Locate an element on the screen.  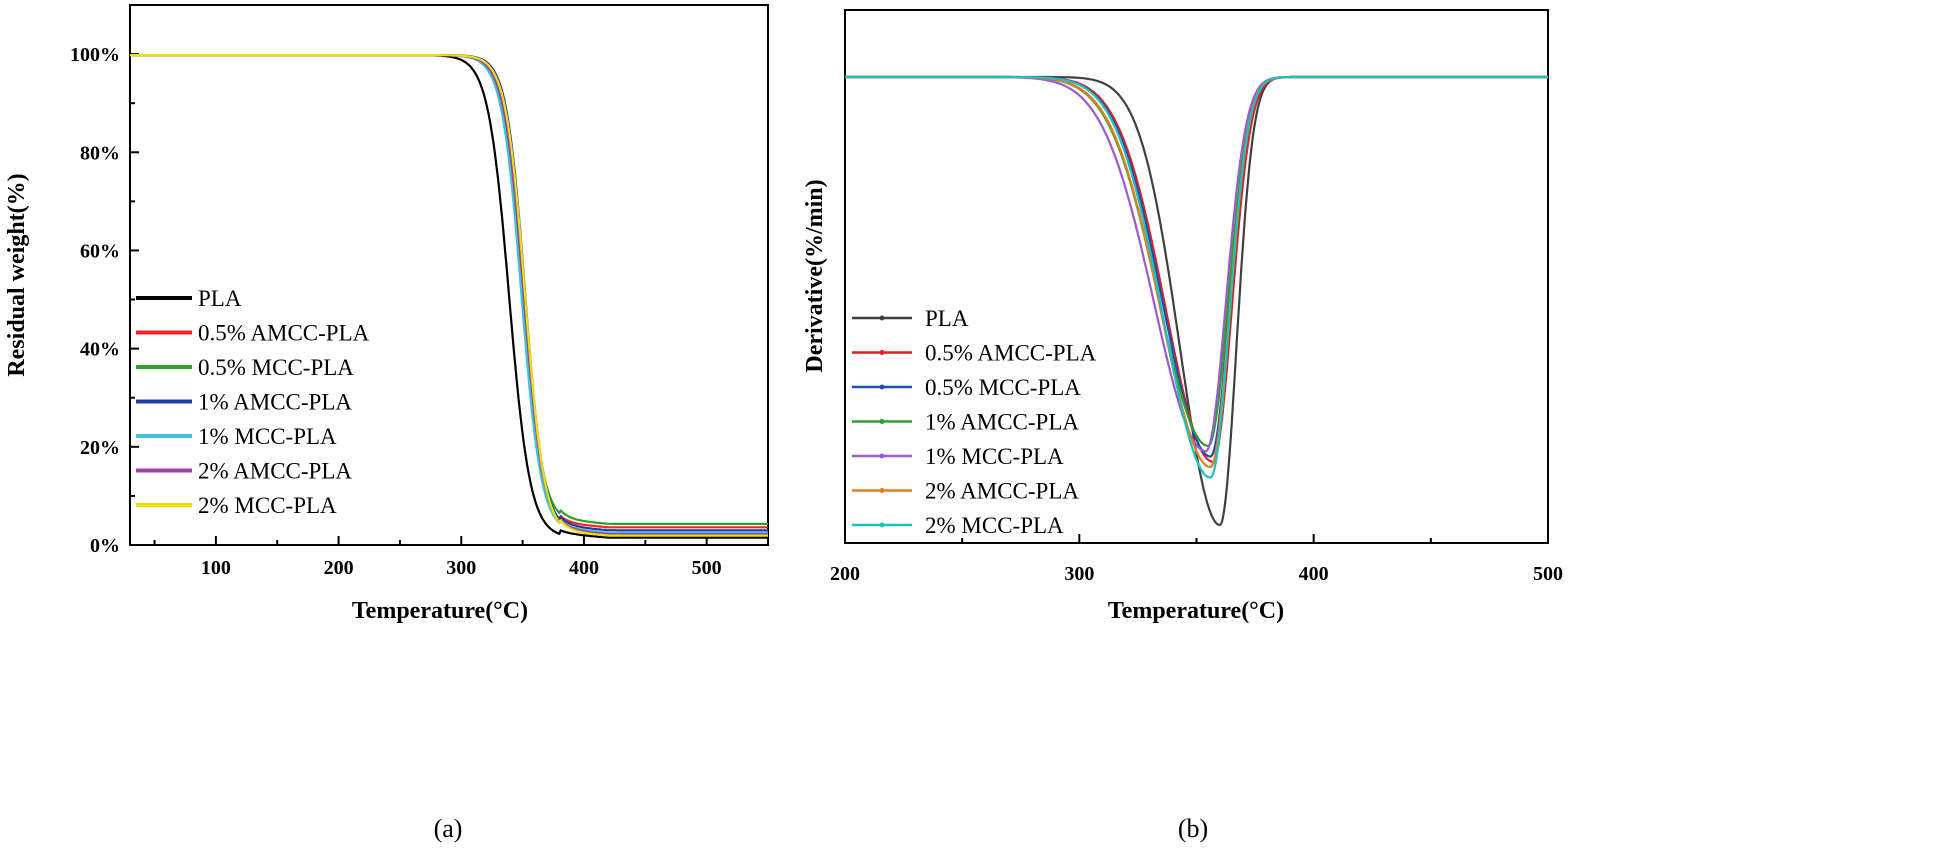
panel-a-y-tick-label: 0% is located at coordinates (105, 546).